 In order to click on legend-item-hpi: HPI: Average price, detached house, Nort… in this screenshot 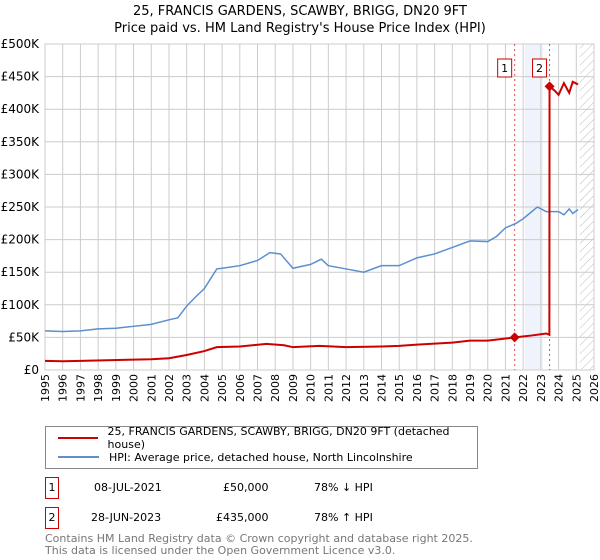, I will do `click(235, 457)`.